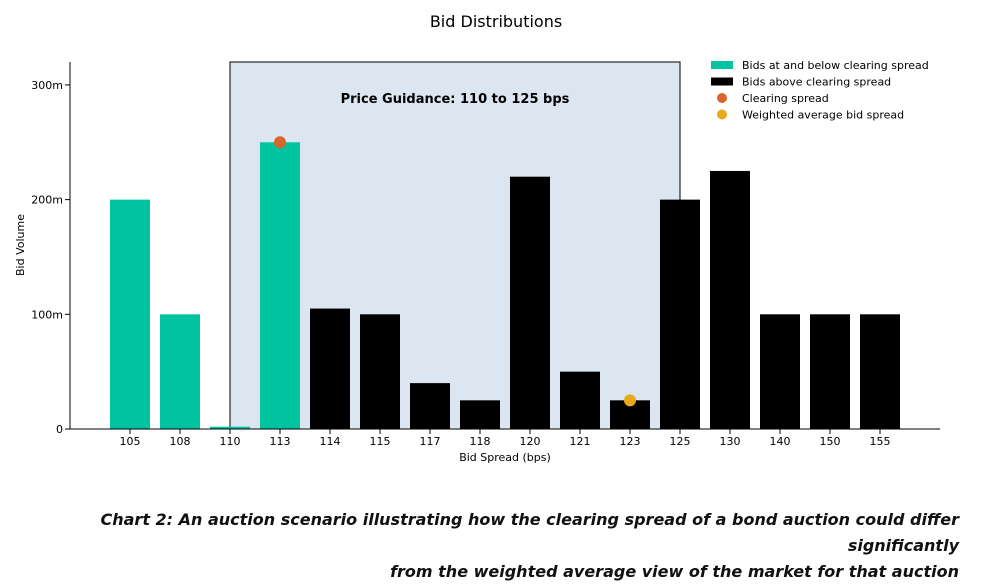 The width and height of the screenshot is (992, 585). What do you see at coordinates (730, 441) in the screenshot?
I see `x-tick-label: 130` at bounding box center [730, 441].